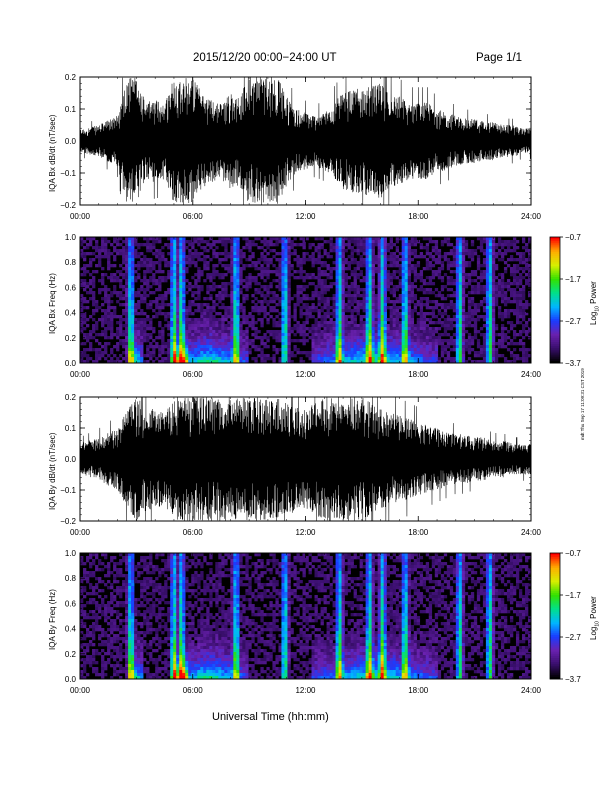  What do you see at coordinates (82, 579) in the screenshot?
I see `spectrogram-3-cell` at bounding box center [82, 579].